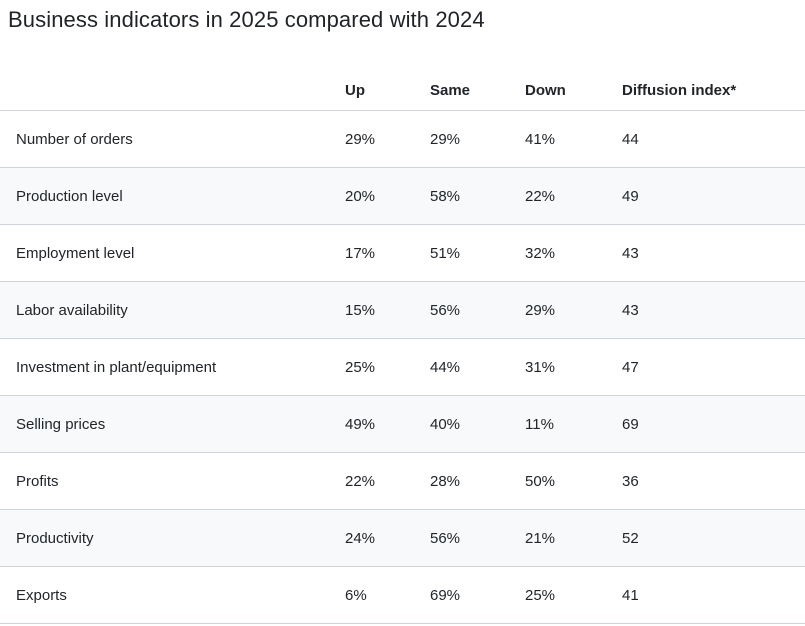 This screenshot has width=805, height=626. What do you see at coordinates (573, 424) in the screenshot?
I see `down-value: 11%` at bounding box center [573, 424].